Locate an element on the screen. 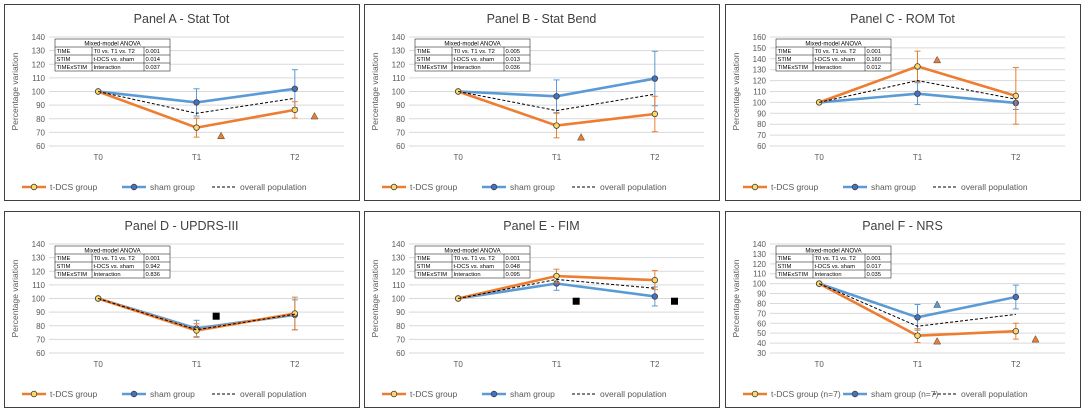 The height and width of the screenshot is (416, 1084). y-tick-label: 40 is located at coordinates (761, 343).